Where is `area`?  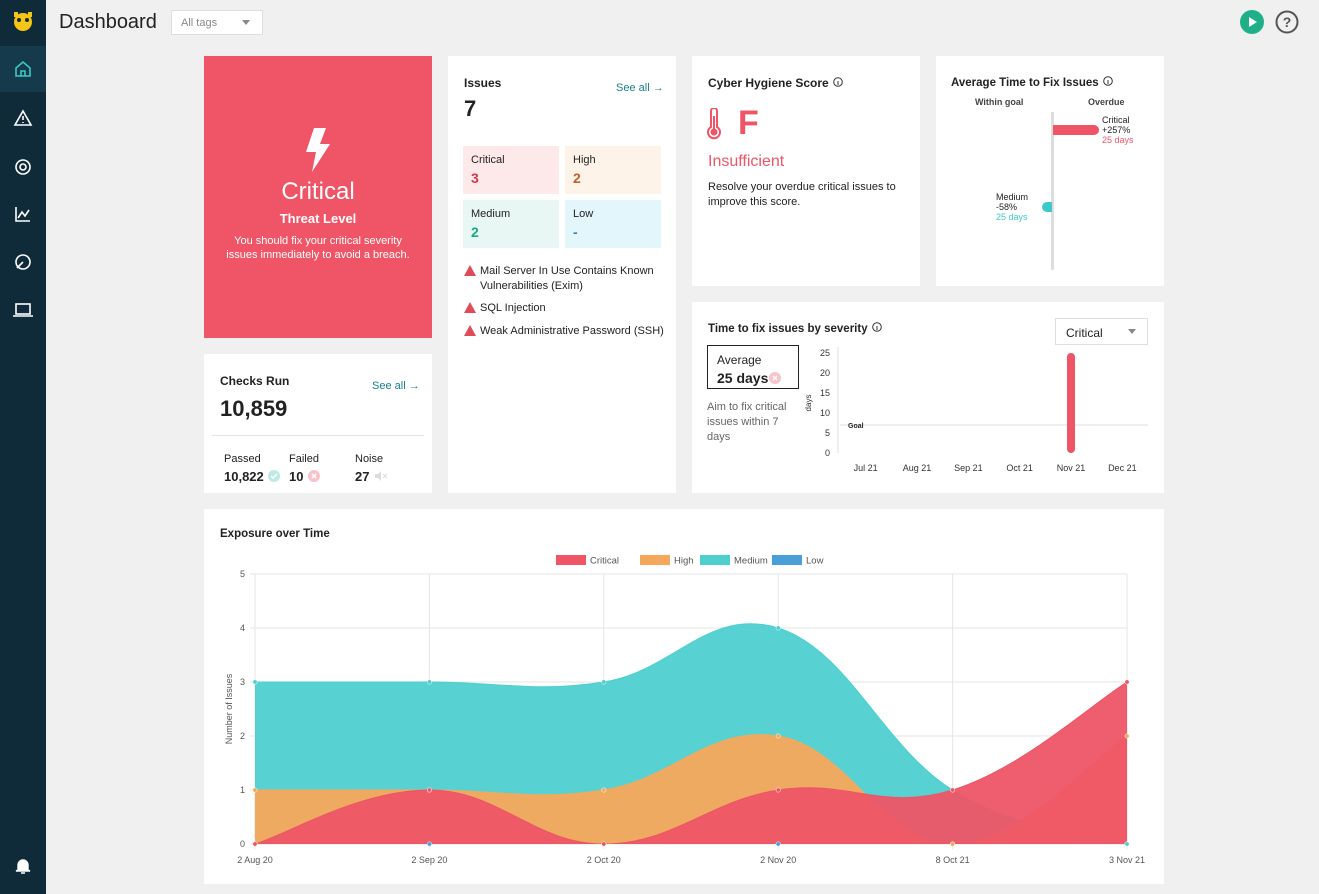
area is located at coordinates (691, 762).